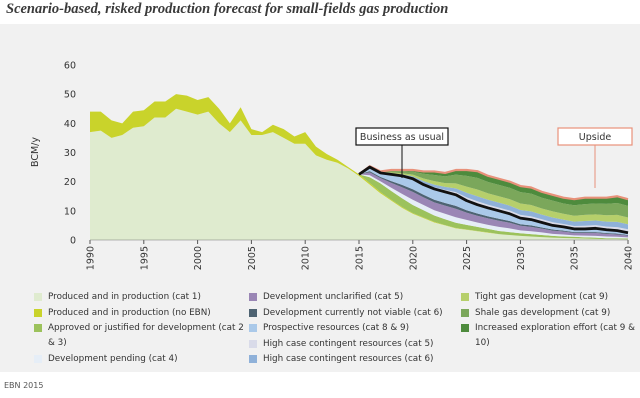  What do you see at coordinates (35, 152) in the screenshot?
I see `y-axis-label: BCM/y` at bounding box center [35, 152].